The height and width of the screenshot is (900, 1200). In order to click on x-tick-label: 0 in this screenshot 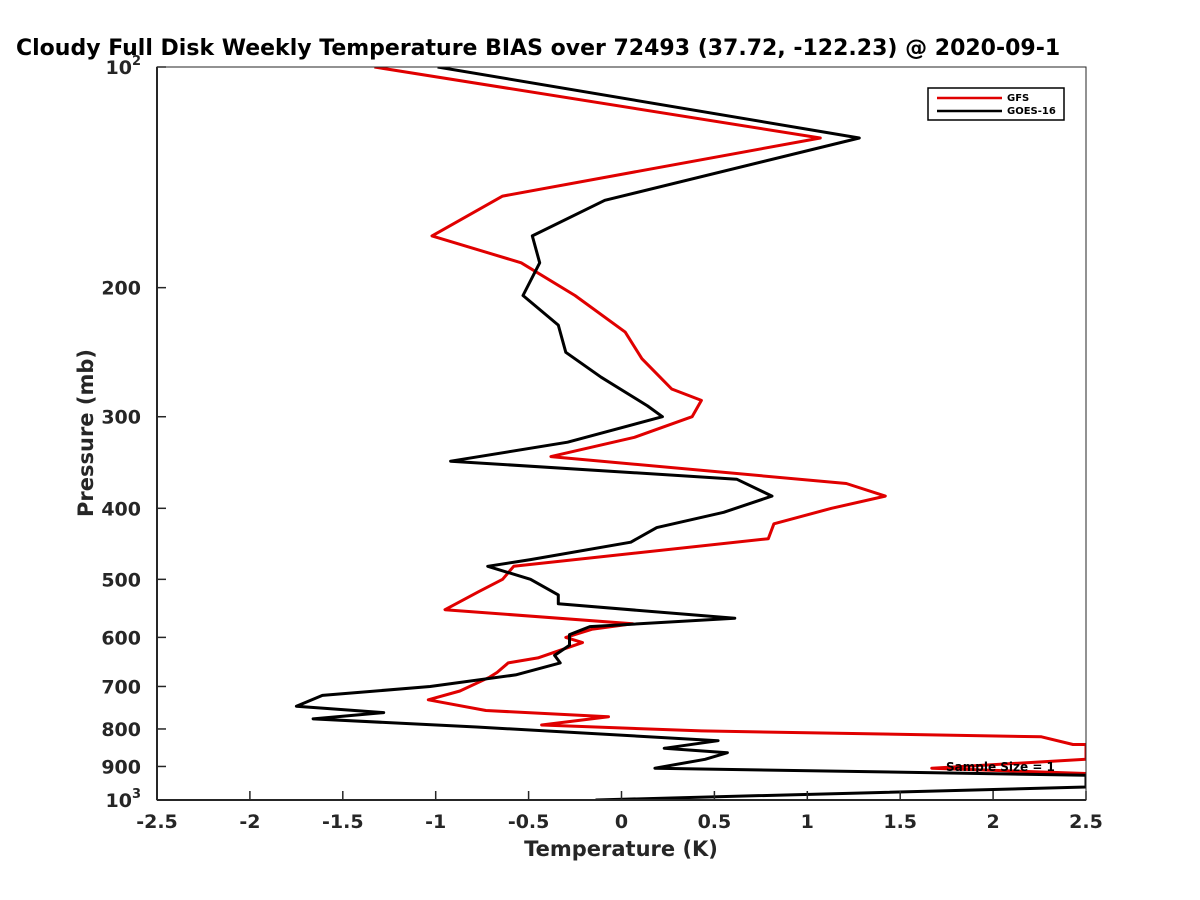, I will do `click(621, 822)`.